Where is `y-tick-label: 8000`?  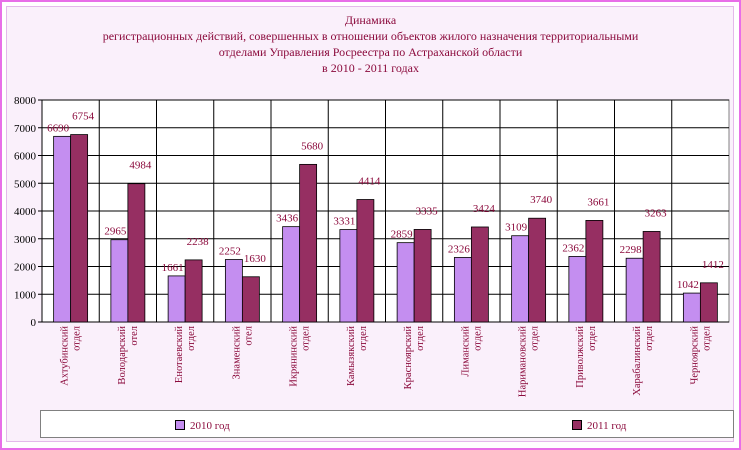 y-tick-label: 8000 is located at coordinates (25, 101).